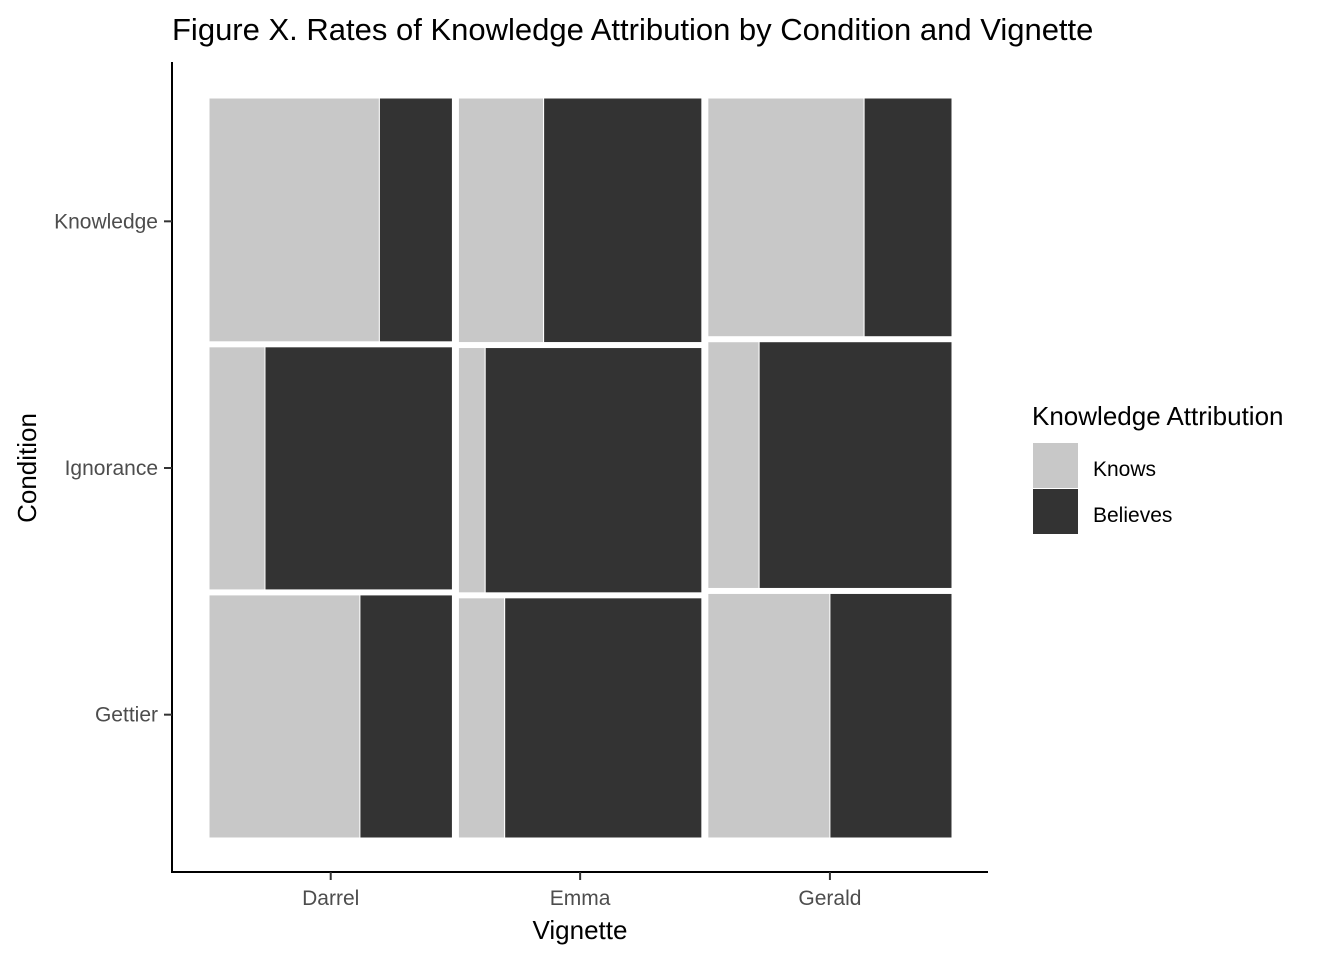 This screenshot has height=960, width=1344. Describe the element at coordinates (284, 716) in the screenshot. I see `tile-darrel-gettier-knows` at that location.